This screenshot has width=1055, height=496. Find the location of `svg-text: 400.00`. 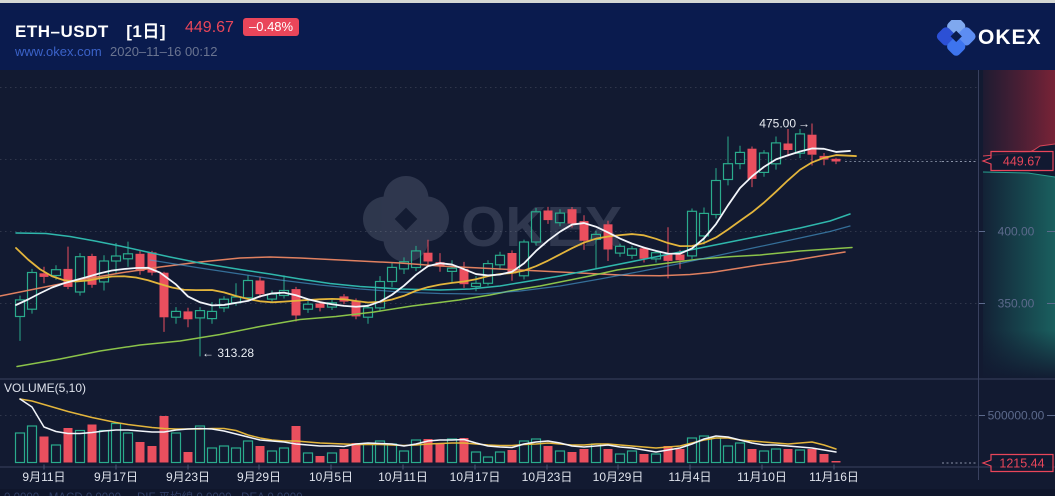

svg-text: 400.00 is located at coordinates (1016, 232).